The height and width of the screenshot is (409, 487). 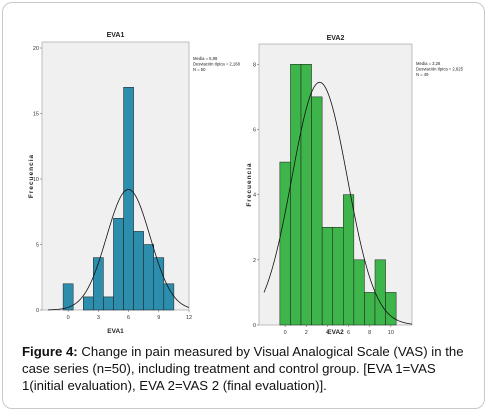 I want to click on eva1-y-tick-label-0: 0, so click(x=37, y=311).